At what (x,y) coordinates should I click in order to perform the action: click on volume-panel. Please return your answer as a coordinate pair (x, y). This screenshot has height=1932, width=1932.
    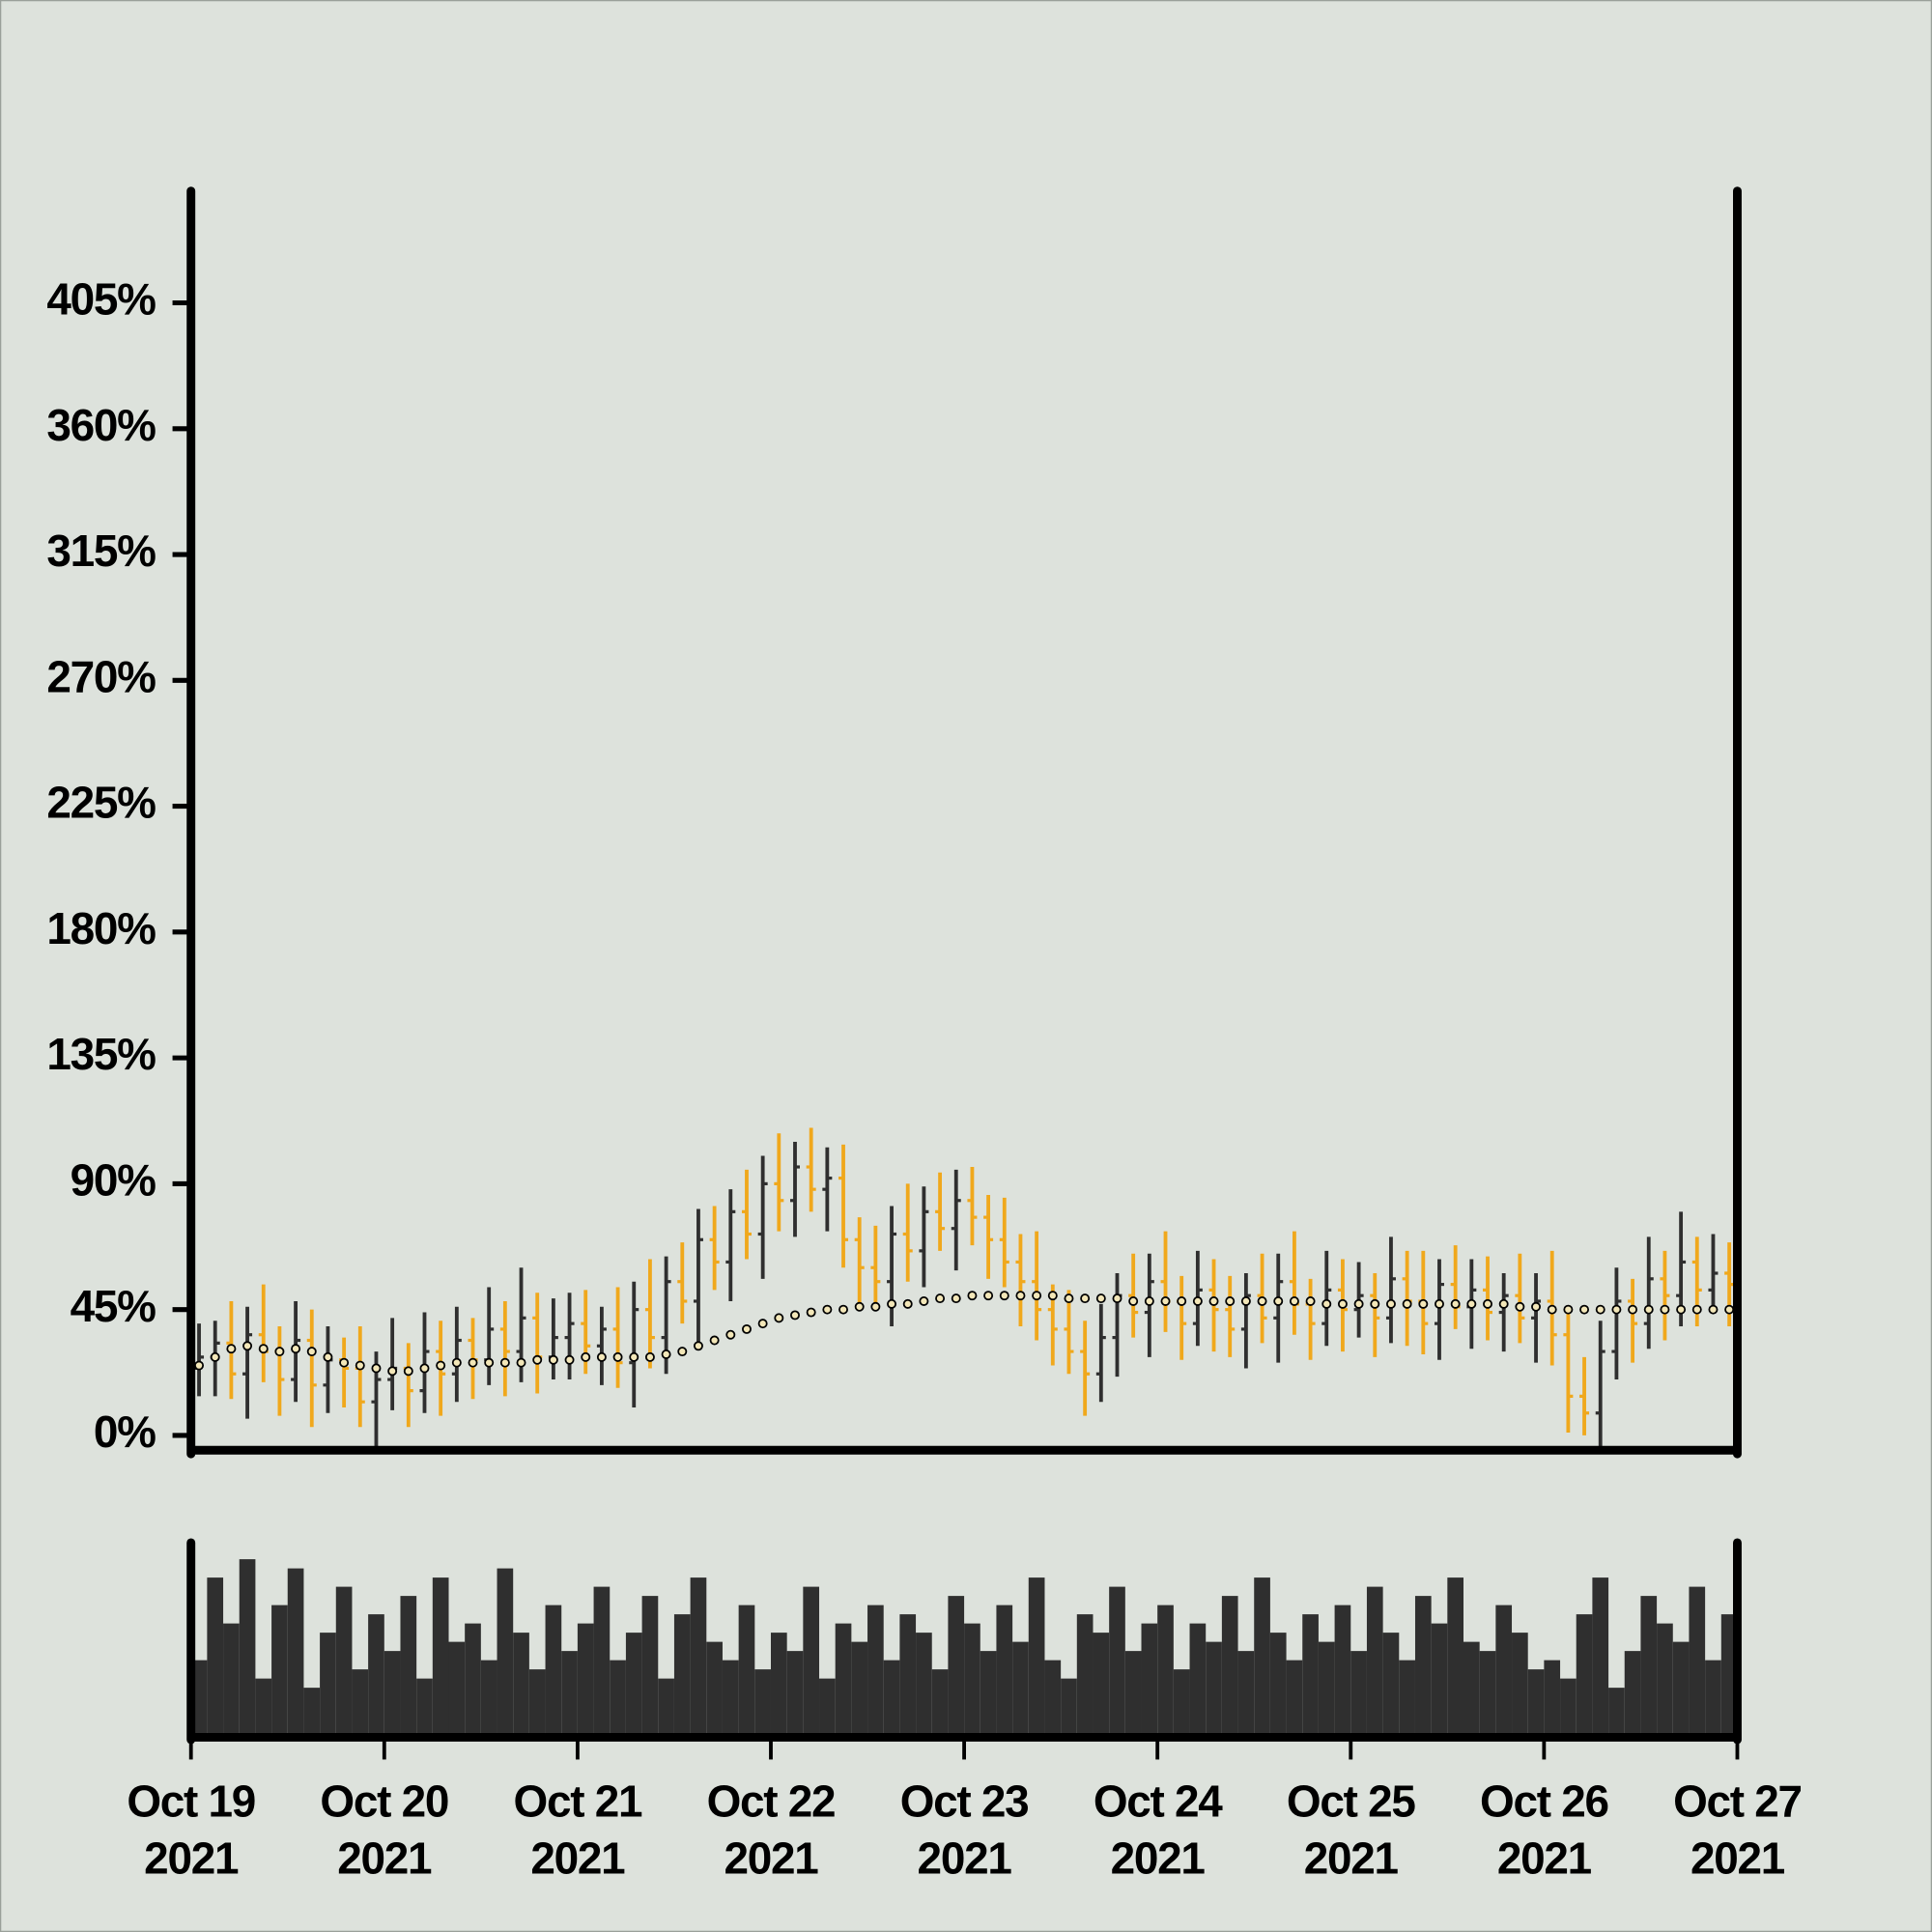
    Looking at the image, I should click on (964, 1646).